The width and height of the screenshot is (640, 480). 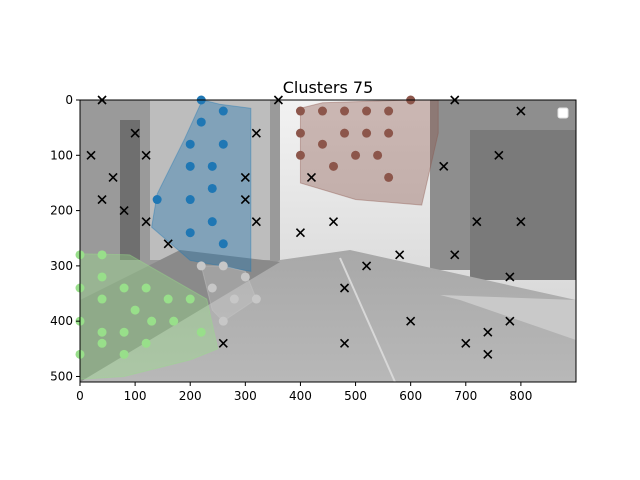 What do you see at coordinates (61, 266) in the screenshot?
I see `y-tick-label-3: 300` at bounding box center [61, 266].